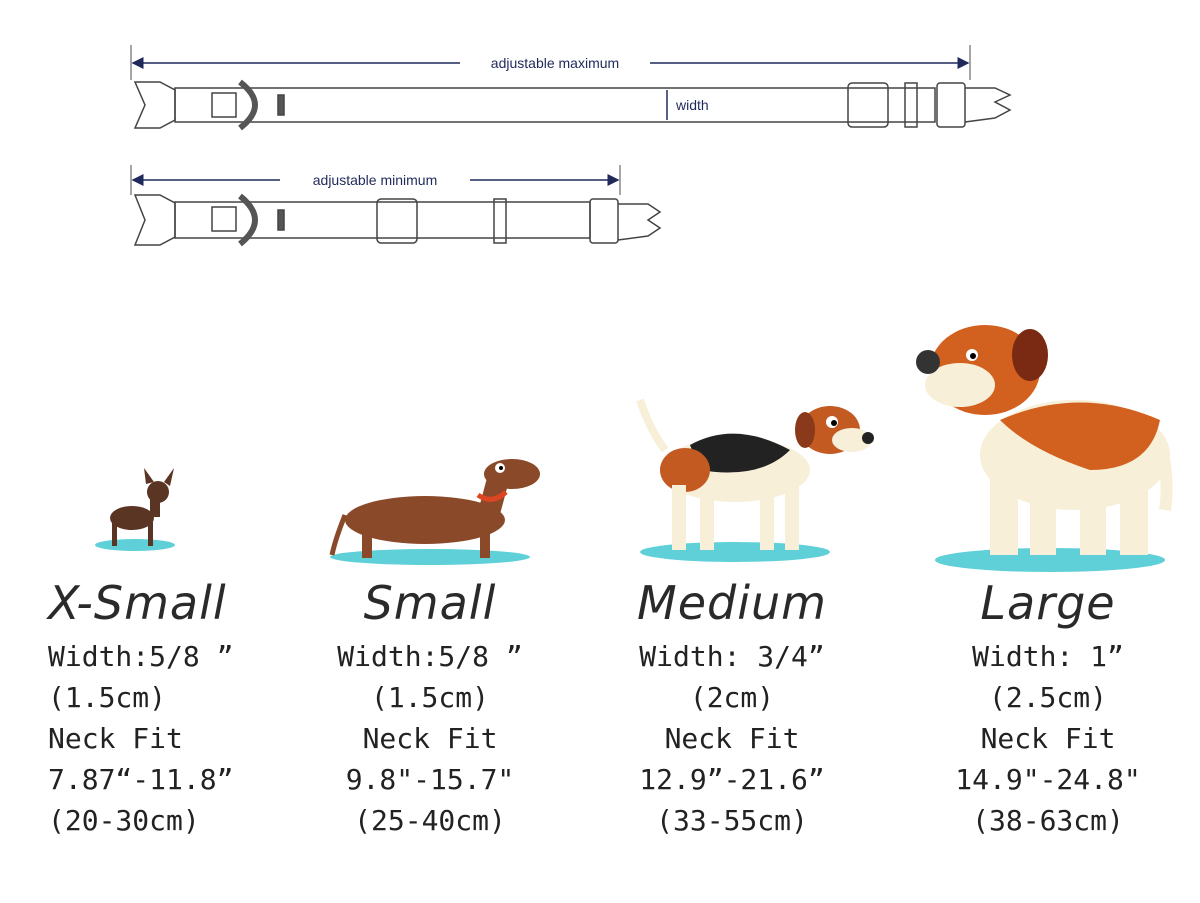 This screenshot has width=1200, height=903. What do you see at coordinates (141, 779) in the screenshot?
I see `neck-fit-value: 7.87“-11.8”` at bounding box center [141, 779].